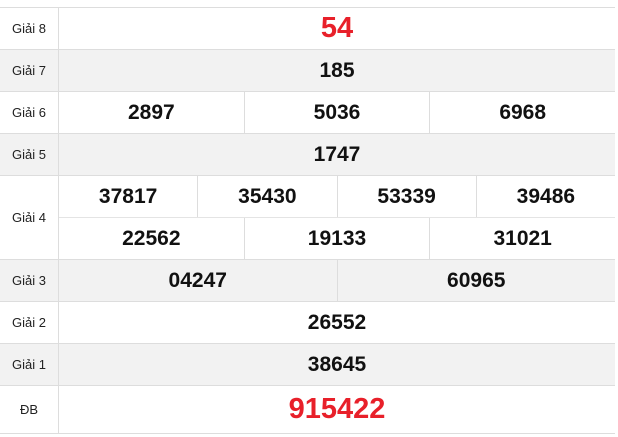  I want to click on prize-row: Giải 1 38645, so click(307, 365).